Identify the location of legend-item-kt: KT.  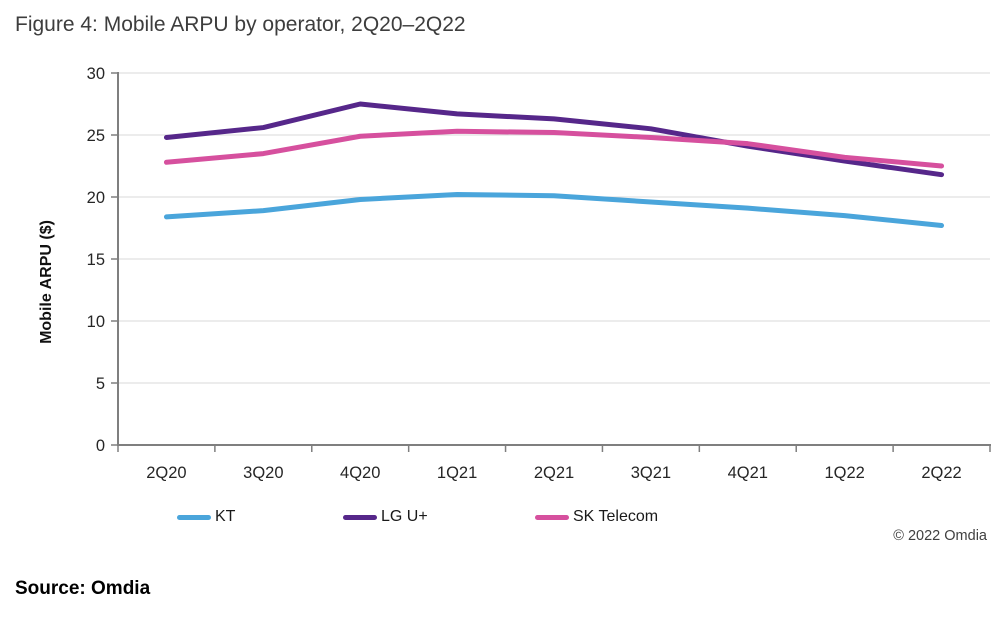
(206, 517).